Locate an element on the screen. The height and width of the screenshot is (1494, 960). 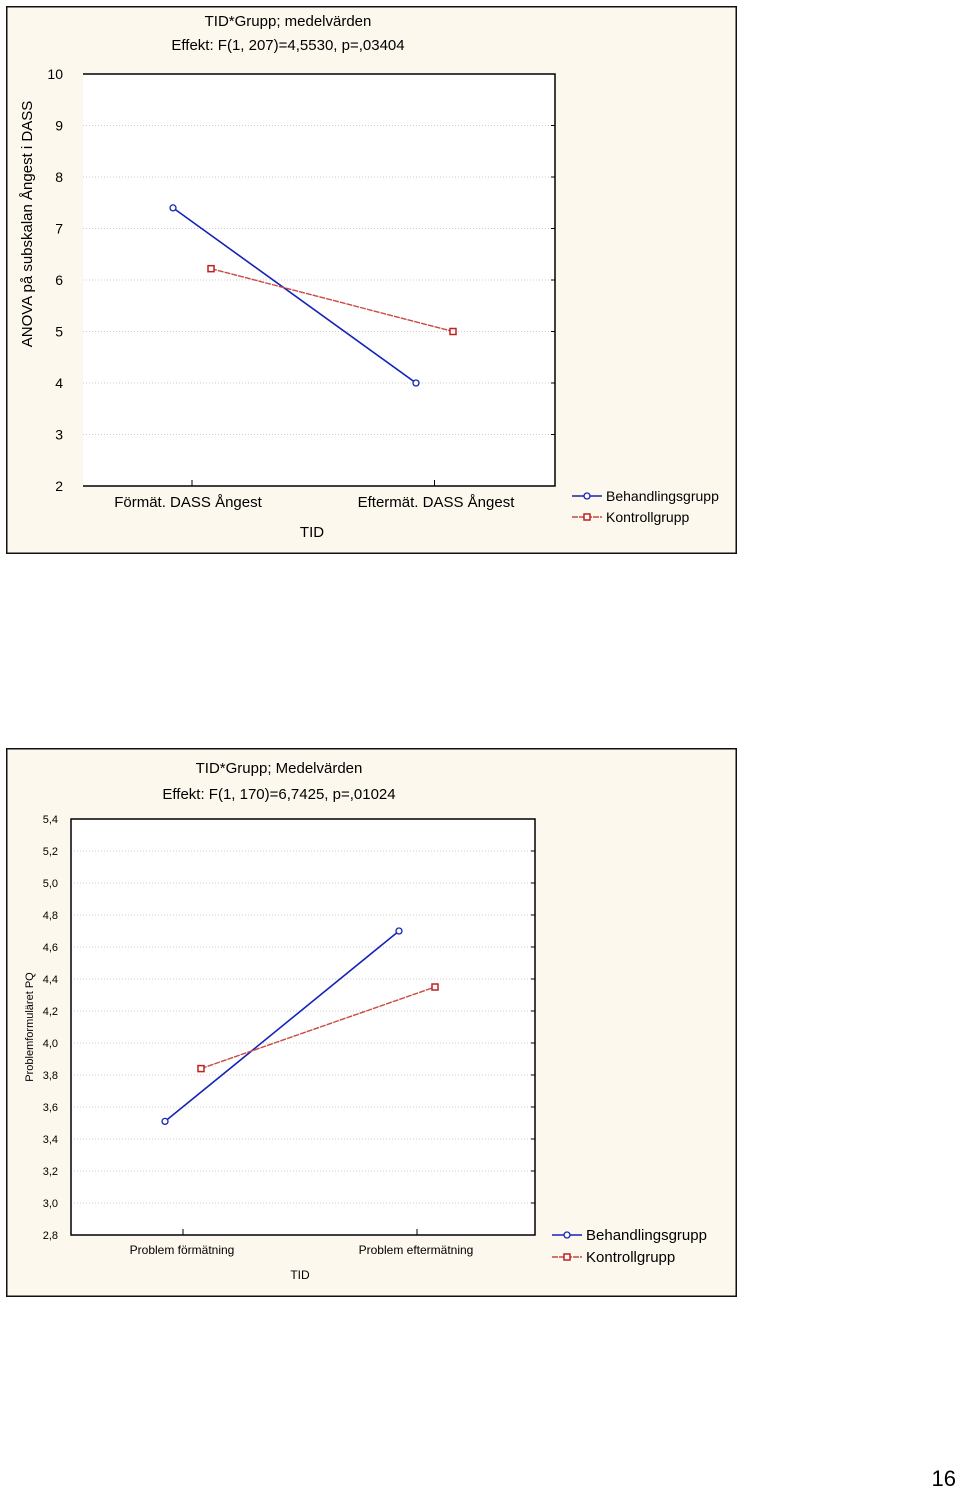
y-tick-label: 4,6 is located at coordinates (50, 948).